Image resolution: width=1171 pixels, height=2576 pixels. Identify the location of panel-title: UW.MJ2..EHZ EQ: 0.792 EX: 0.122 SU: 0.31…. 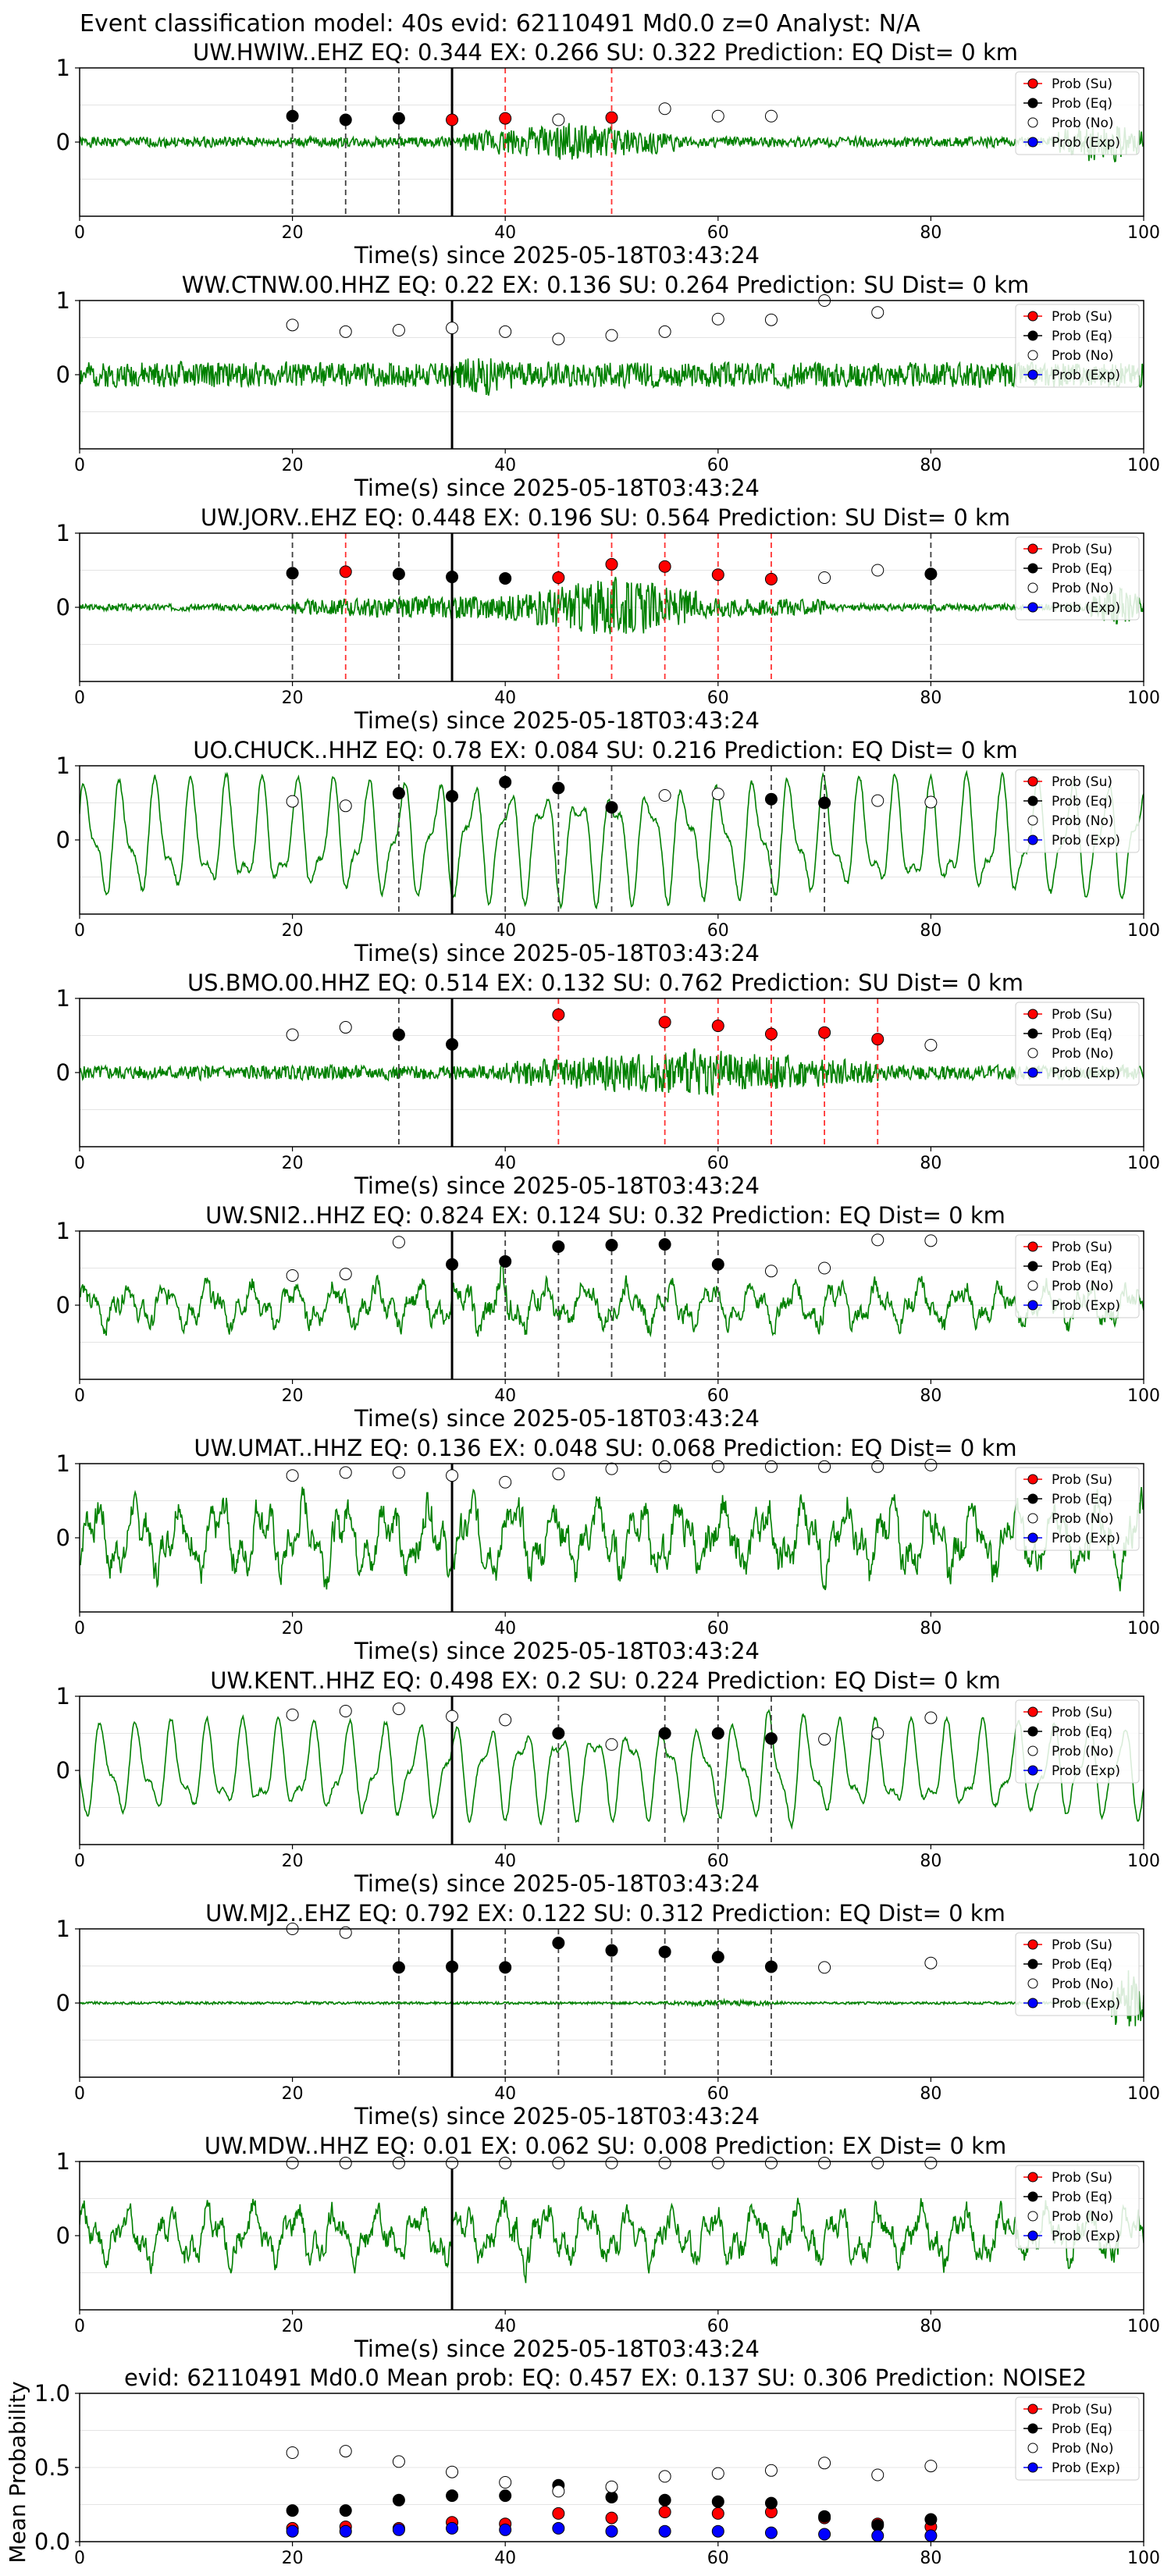
(605, 1913).